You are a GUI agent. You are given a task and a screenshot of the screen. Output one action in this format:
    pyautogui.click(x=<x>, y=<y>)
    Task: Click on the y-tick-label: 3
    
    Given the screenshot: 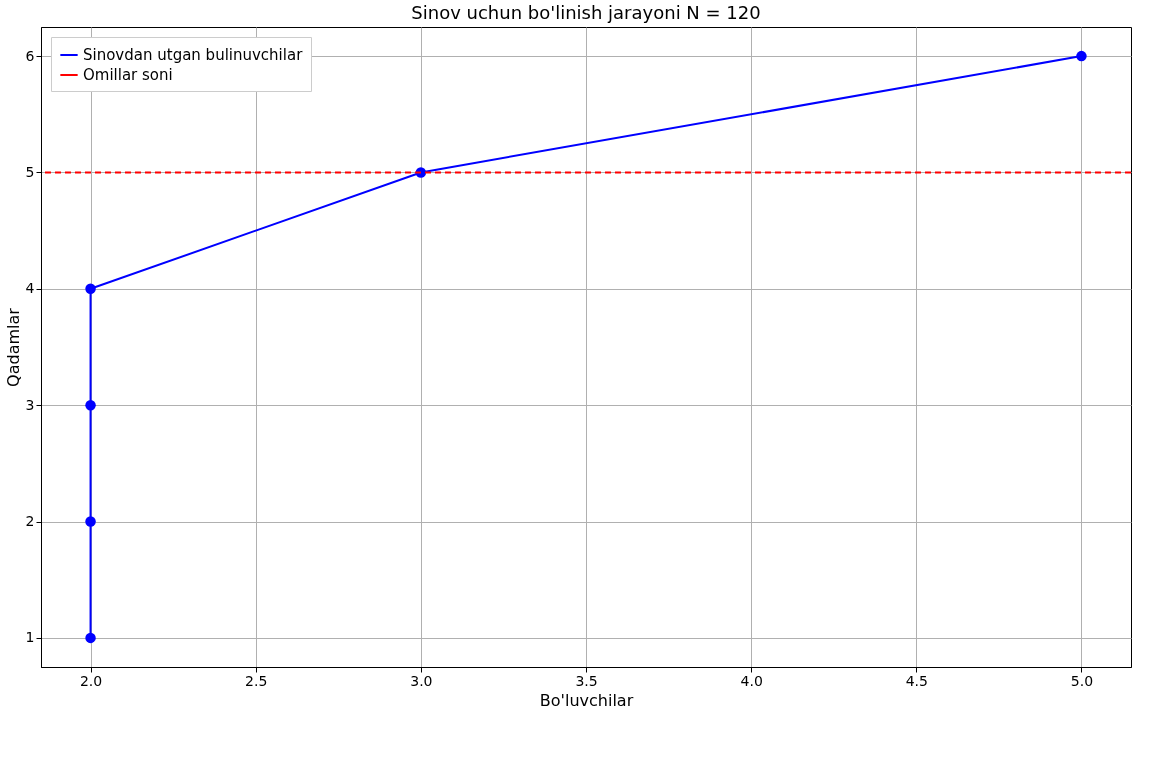 What is the action you would take?
    pyautogui.click(x=30, y=404)
    